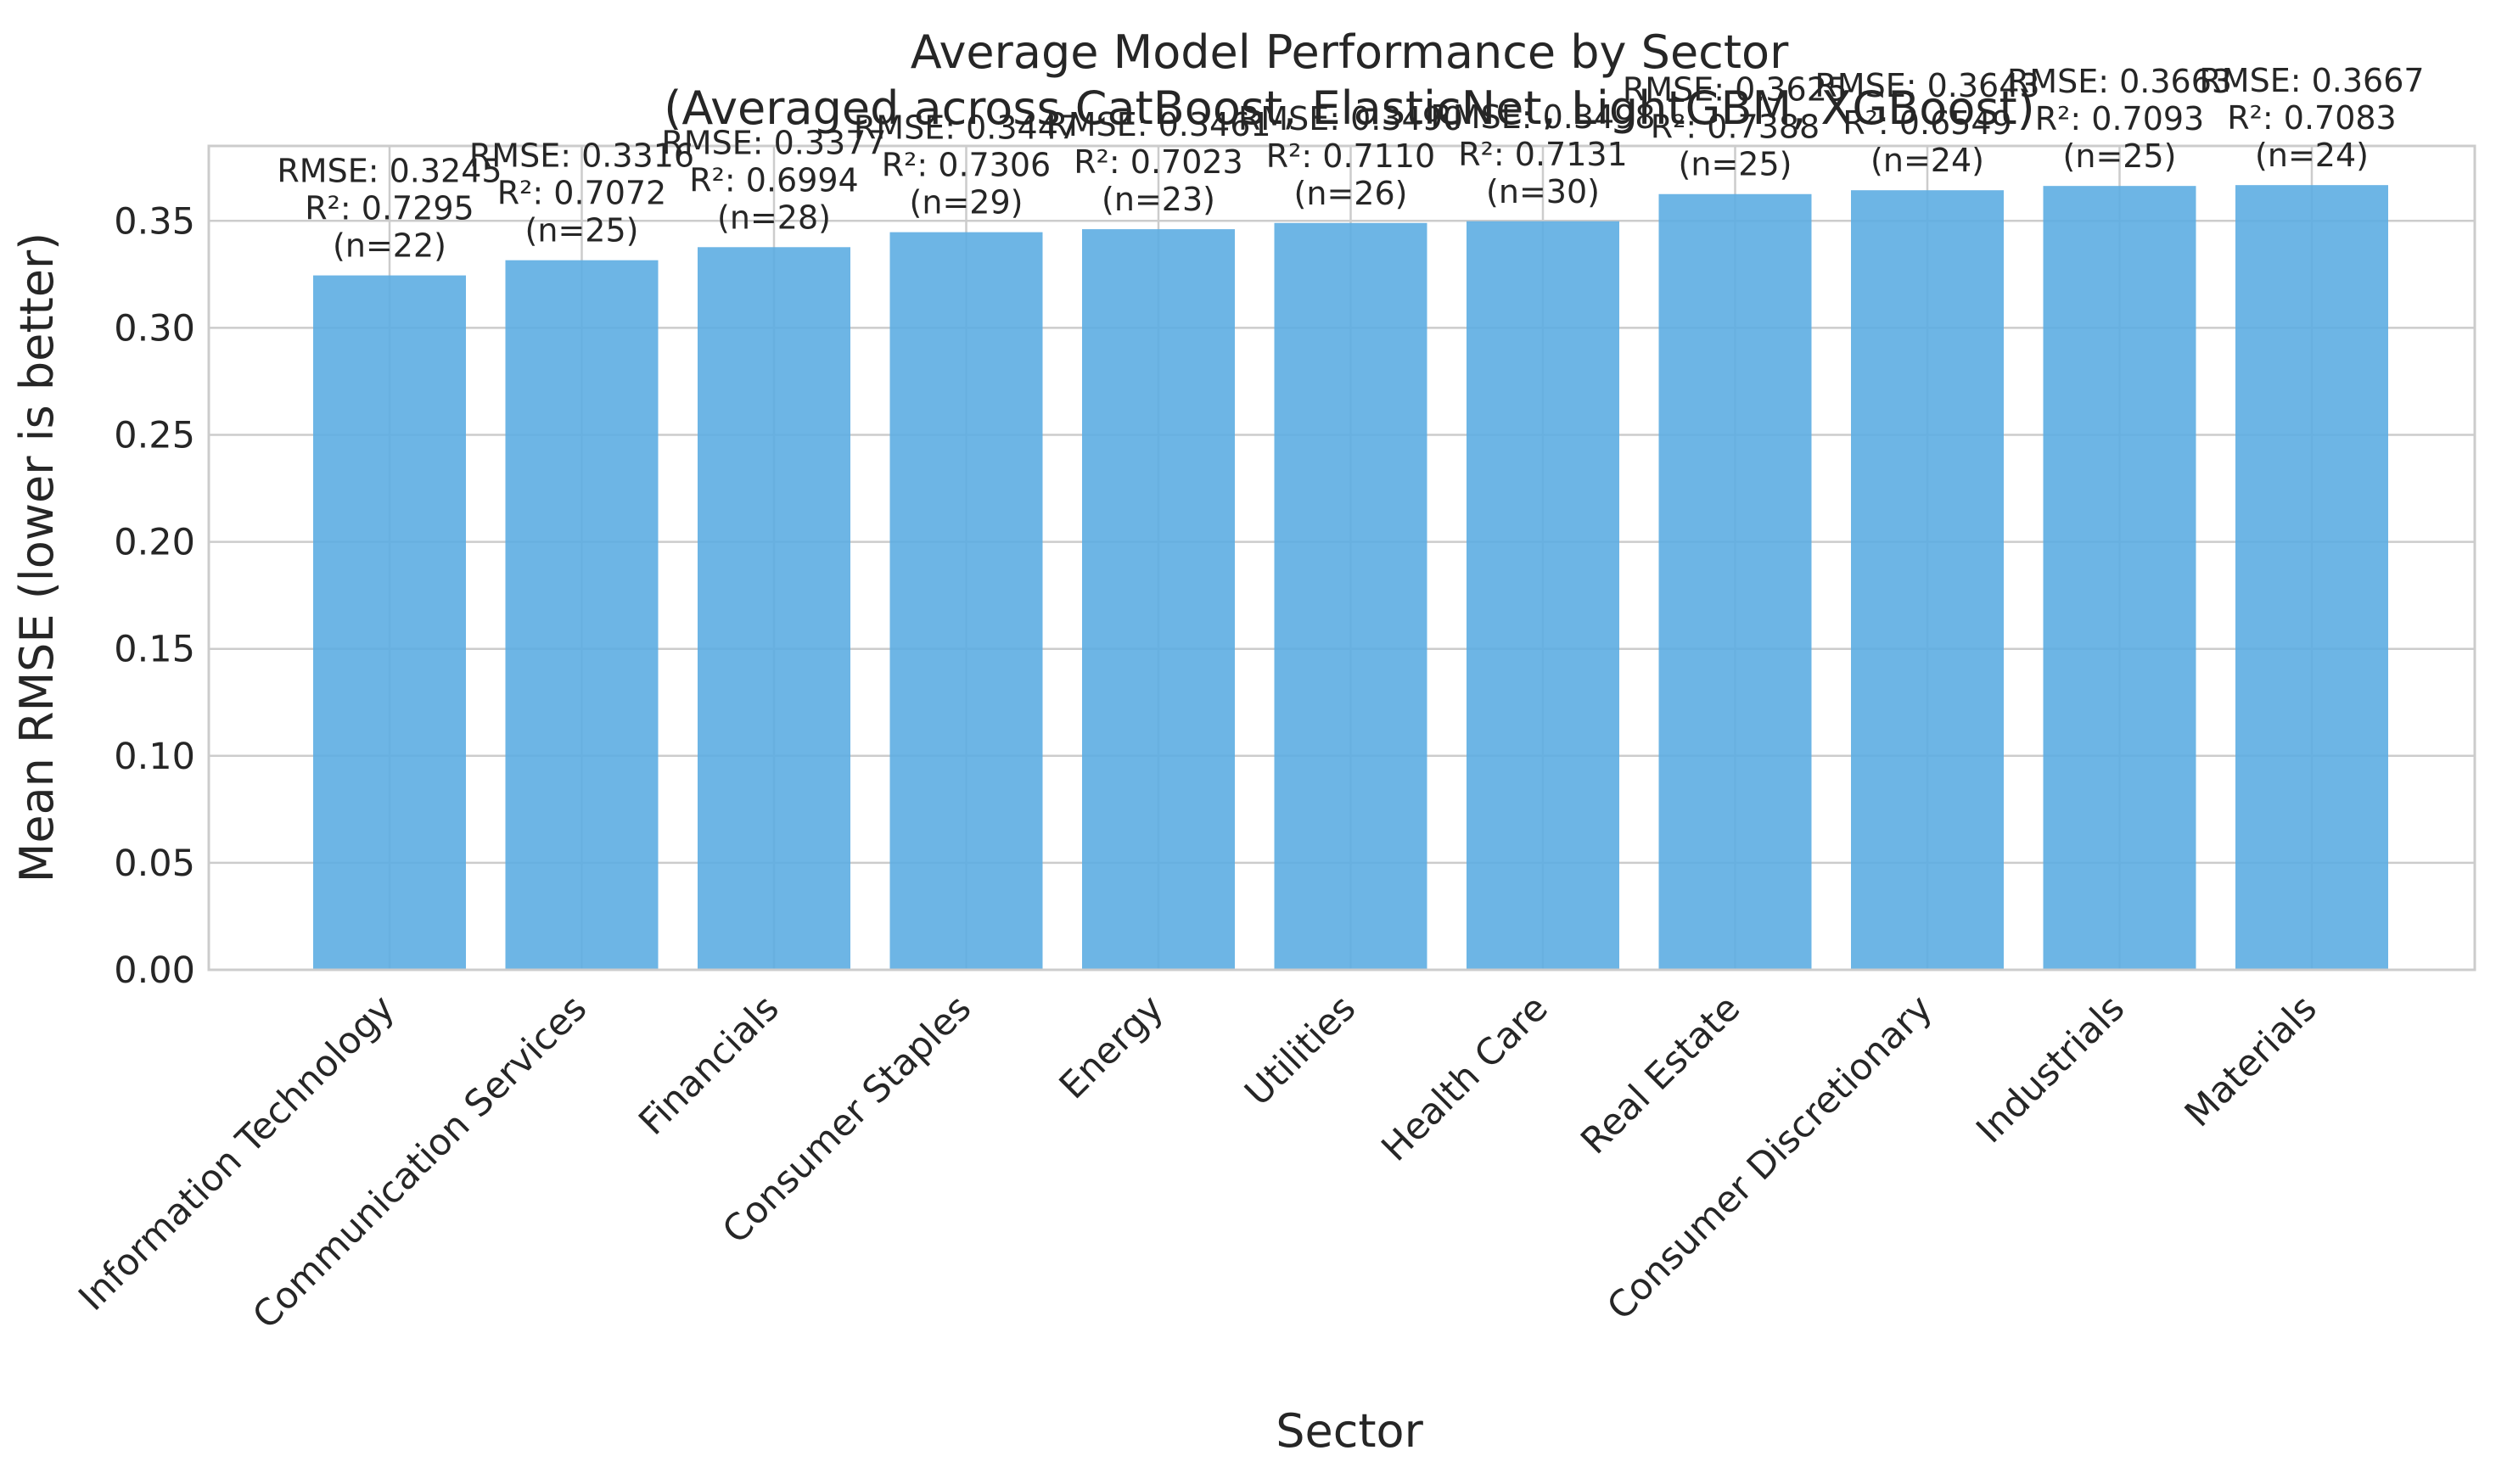 The height and width of the screenshot is (1484, 2507). I want to click on x-tick-label: Health Care, so click(1465, 1078).